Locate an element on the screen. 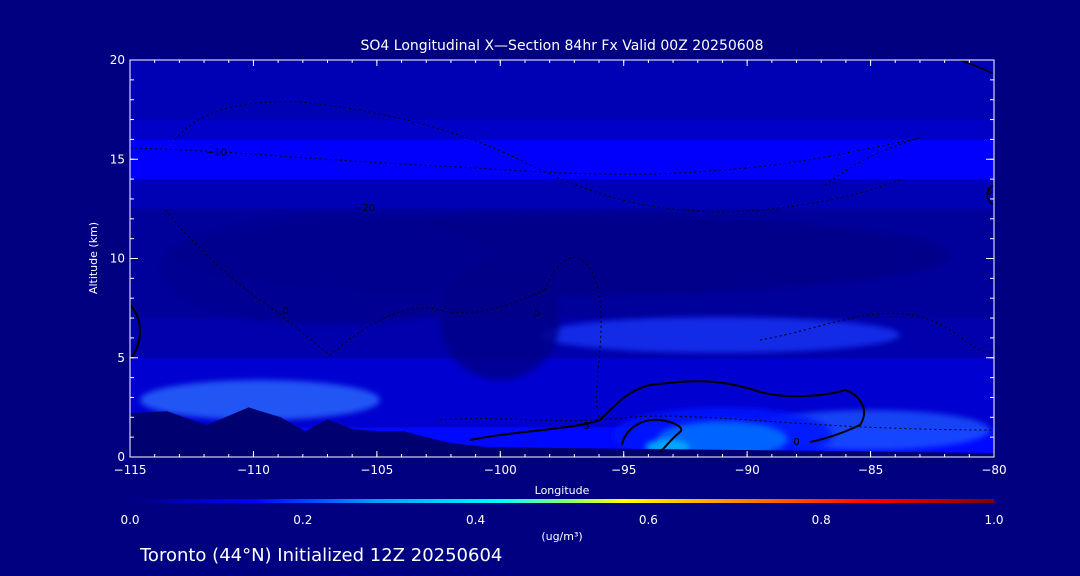 The width and height of the screenshot is (1080, 576). contour-label-5: 0 is located at coordinates (796, 442).